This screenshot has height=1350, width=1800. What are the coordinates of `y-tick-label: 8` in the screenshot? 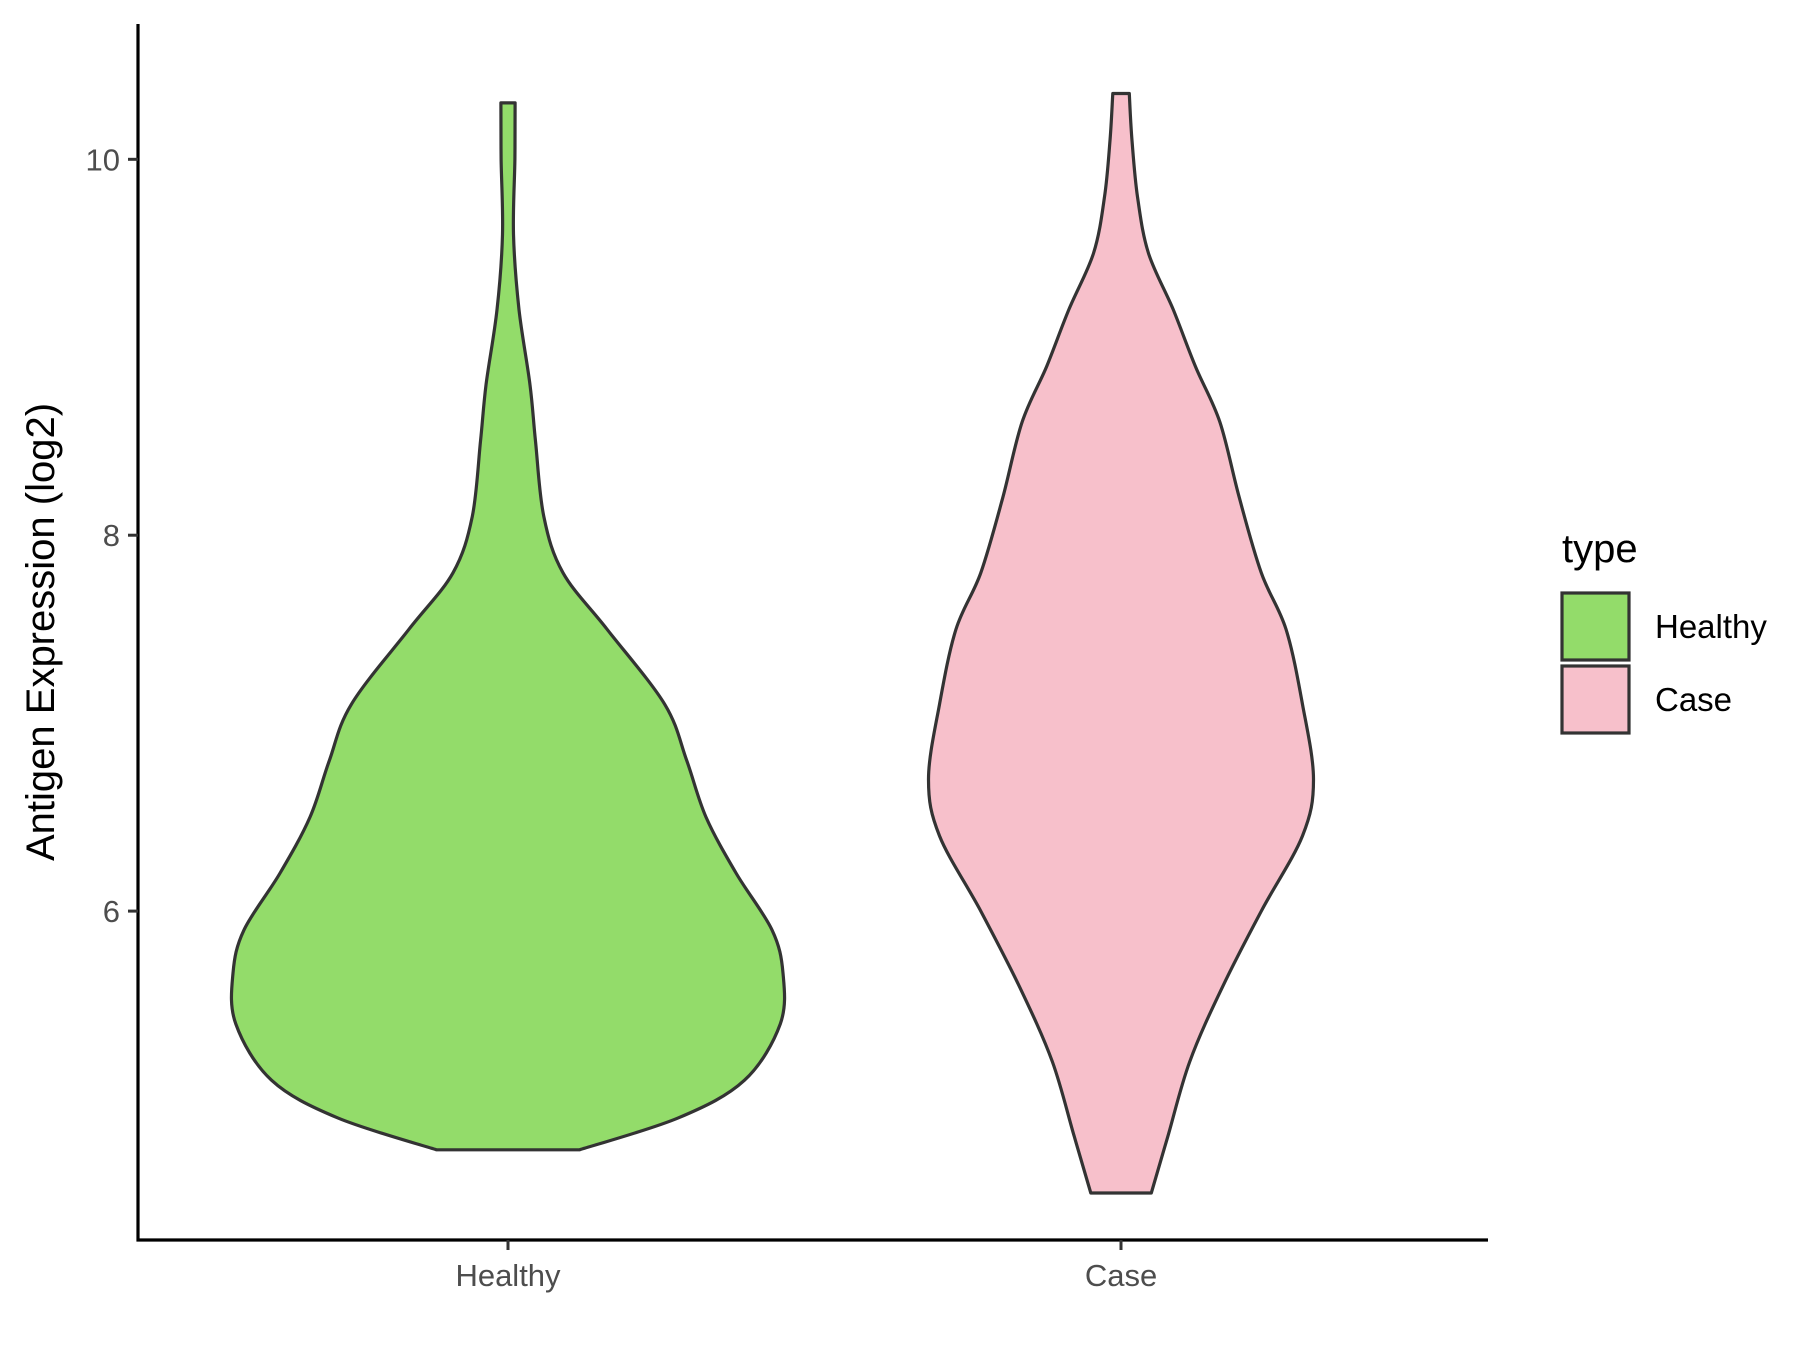 It's located at (111, 535).